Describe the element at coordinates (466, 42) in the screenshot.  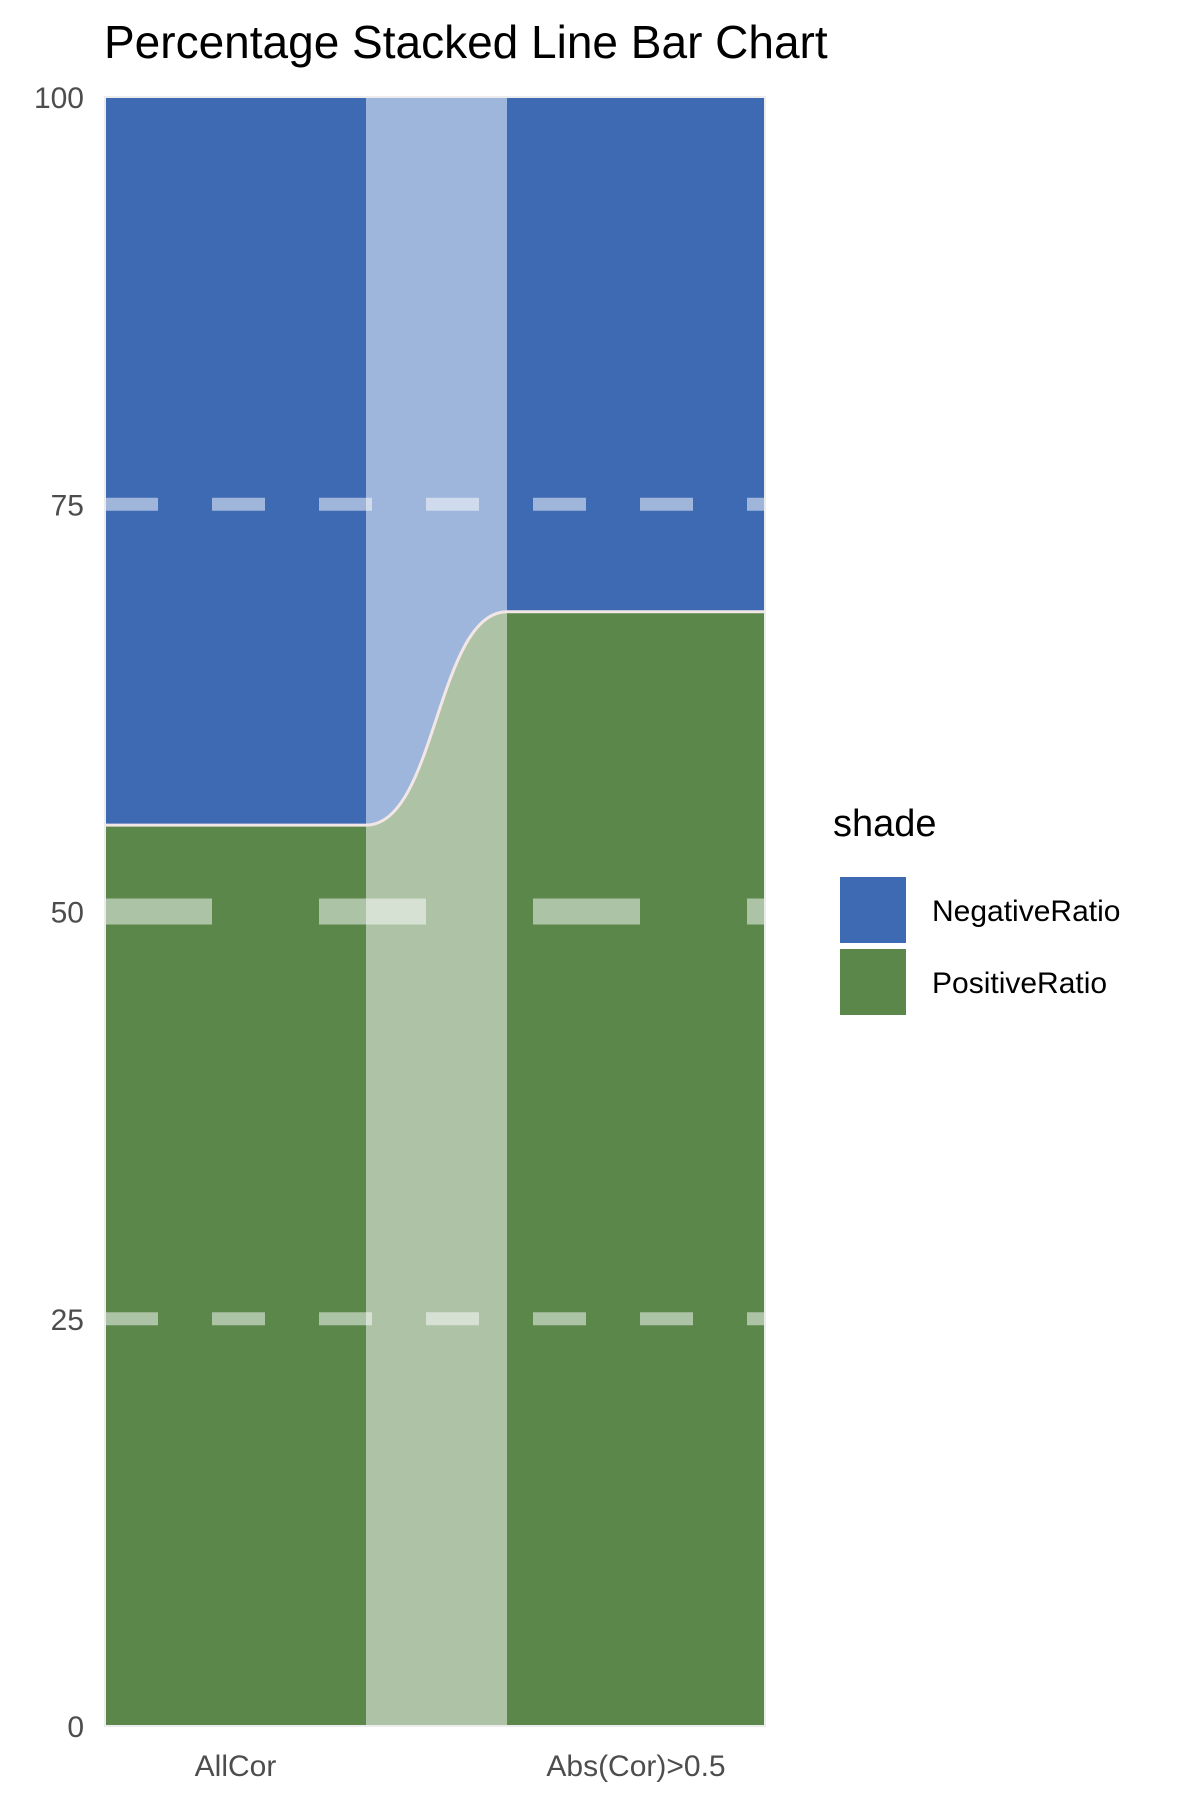
I see `chart-title: Percentage Stacked Line Bar Chart` at that location.